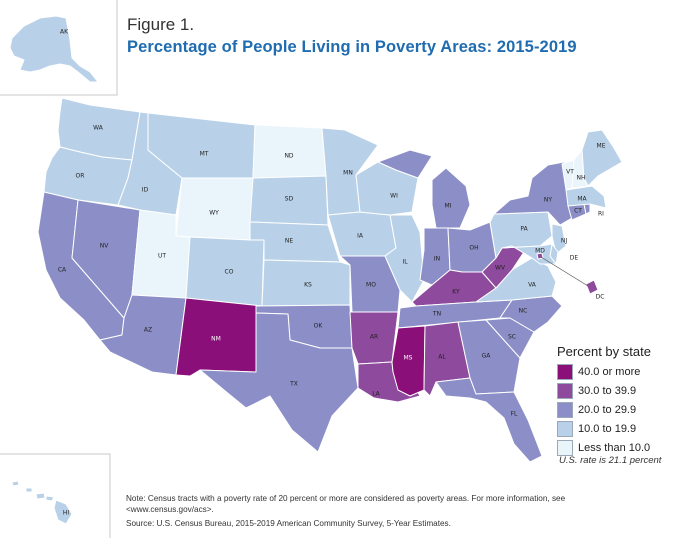 The image size is (700, 538). What do you see at coordinates (592, 287) in the screenshot?
I see `state-DC-callout` at bounding box center [592, 287].